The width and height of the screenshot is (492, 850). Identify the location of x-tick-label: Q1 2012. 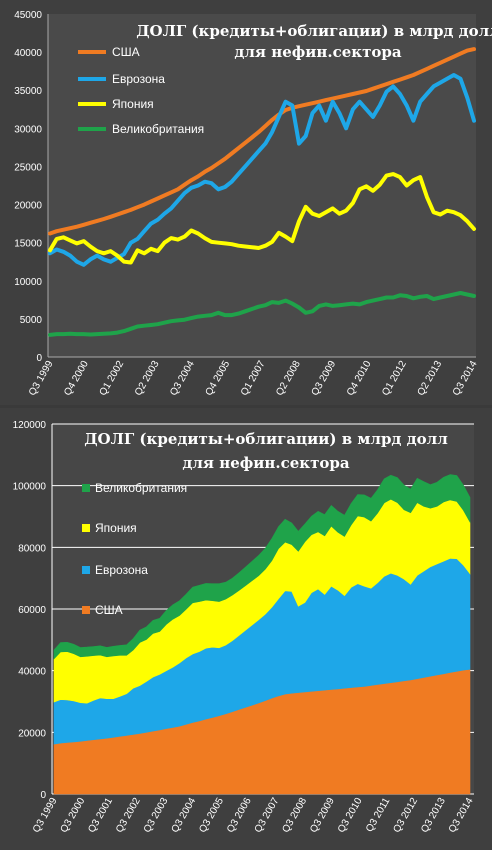
(394, 378).